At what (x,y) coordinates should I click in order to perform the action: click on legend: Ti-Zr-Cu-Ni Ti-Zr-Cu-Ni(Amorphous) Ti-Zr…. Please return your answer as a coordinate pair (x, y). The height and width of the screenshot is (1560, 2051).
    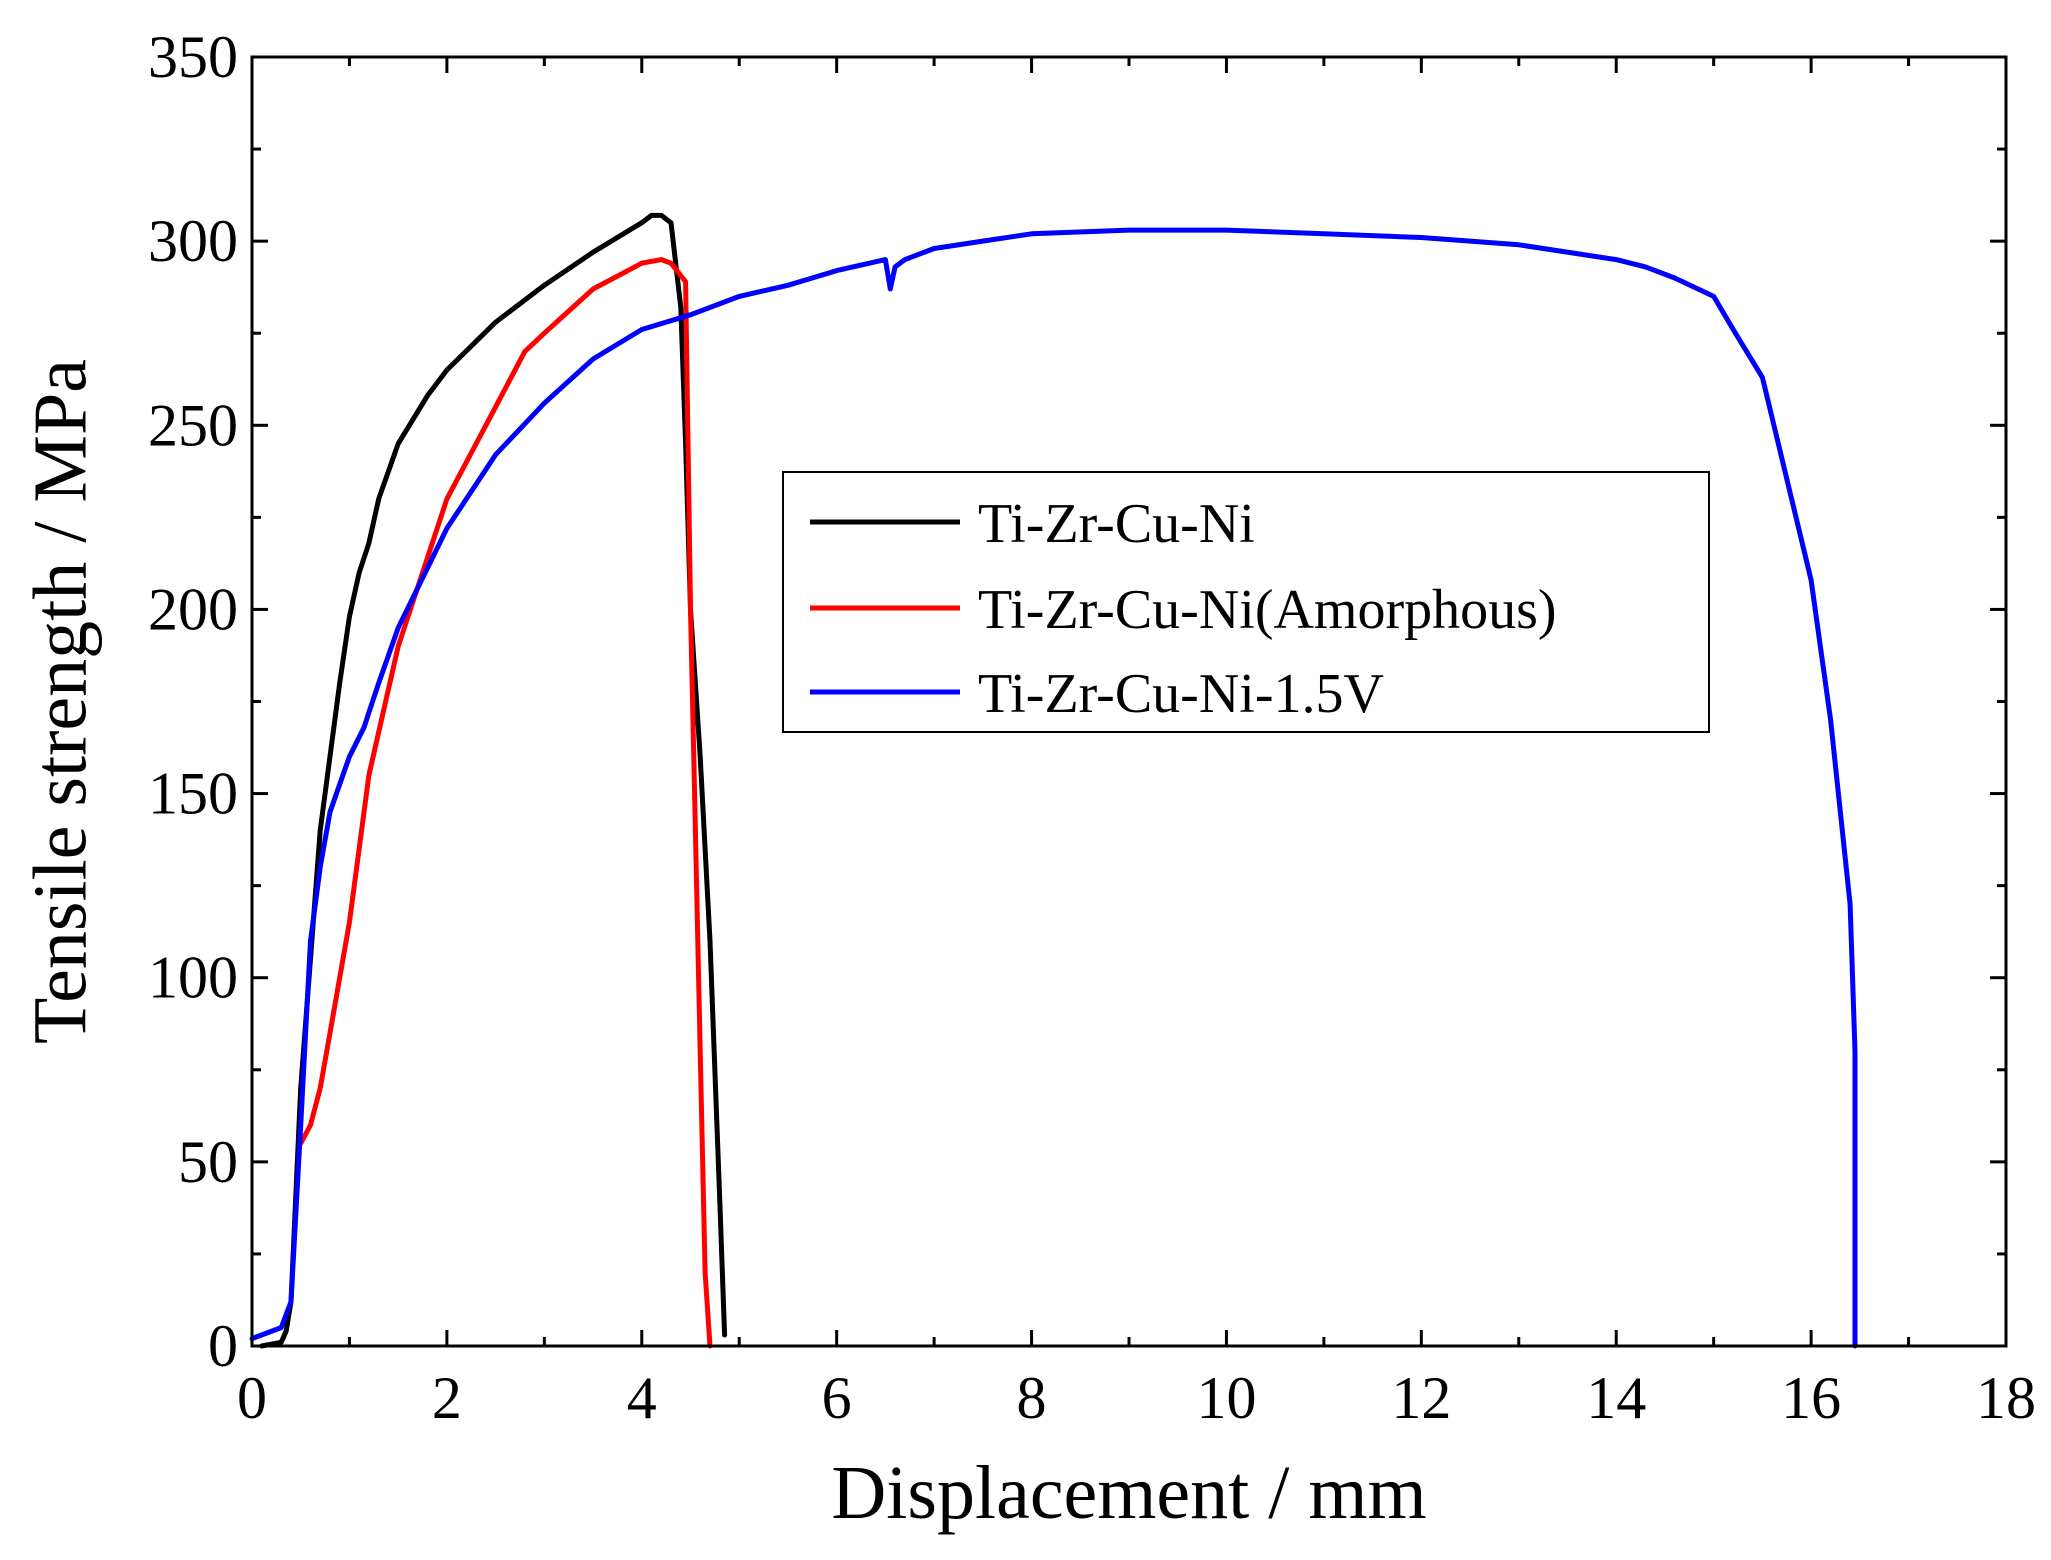
    Looking at the image, I should click on (1246, 602).